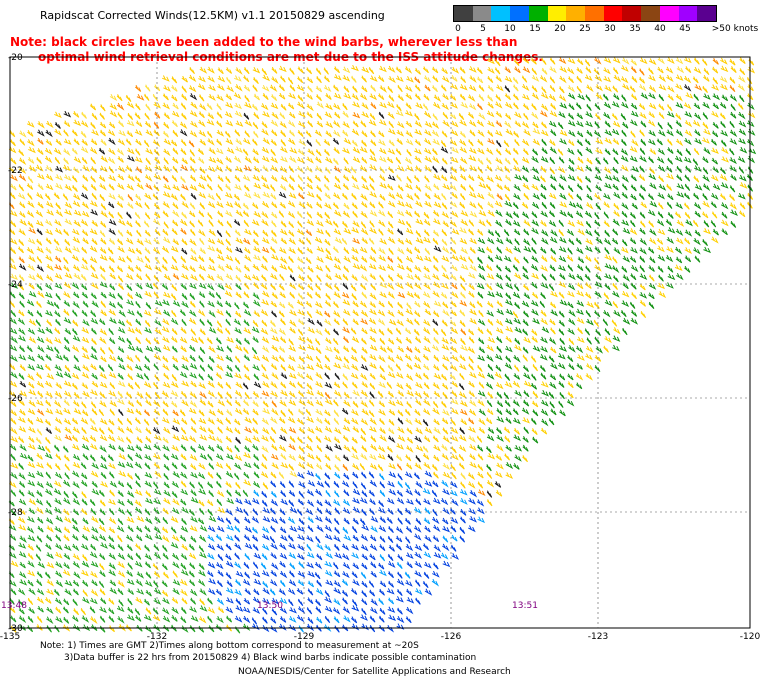 This screenshot has width=760, height=688. I want to click on longitude-label: -120, so click(750, 637).